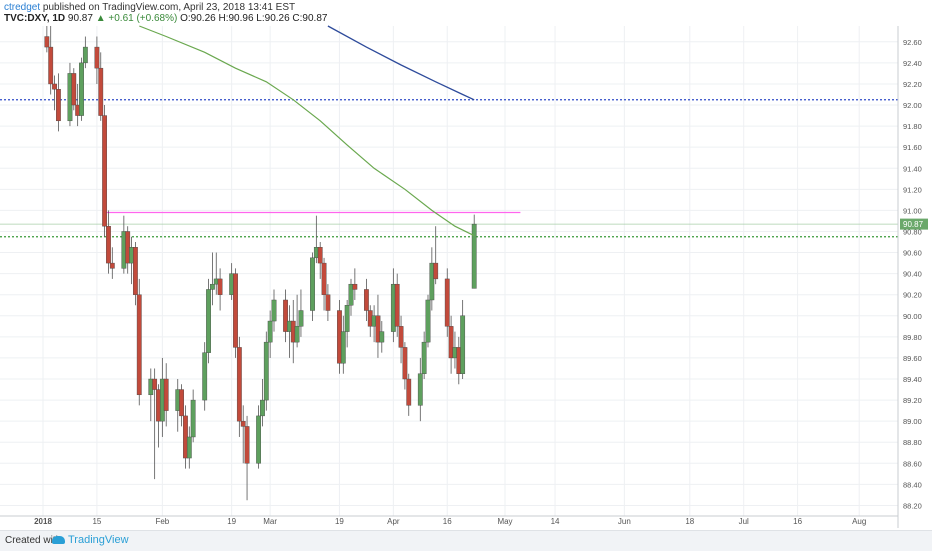 Image resolution: width=932 pixels, height=551 pixels. Describe the element at coordinates (689, 521) in the screenshot. I see `x-tick-label: 18` at that location.